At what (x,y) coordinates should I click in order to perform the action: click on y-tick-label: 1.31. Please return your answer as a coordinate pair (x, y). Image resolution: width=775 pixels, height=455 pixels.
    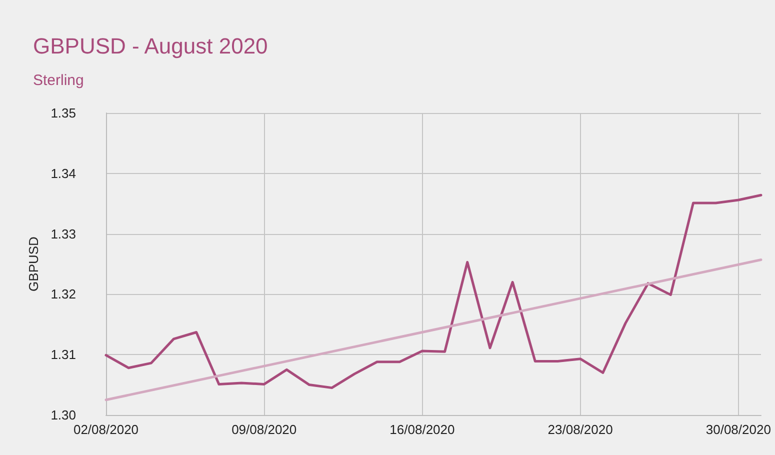
    Looking at the image, I should click on (63, 354).